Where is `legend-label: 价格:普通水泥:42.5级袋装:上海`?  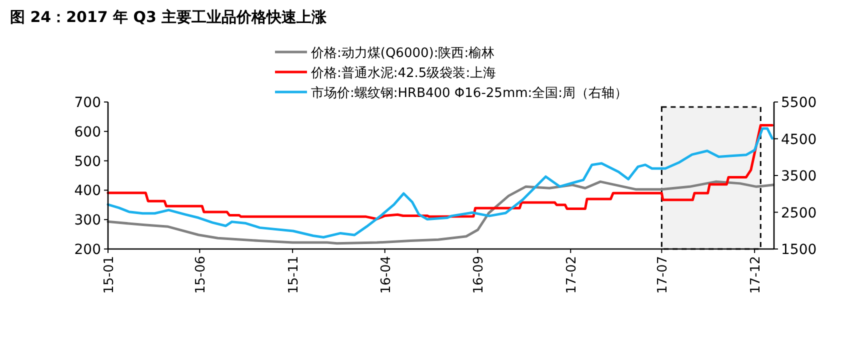
legend-label: 价格:普通水泥:42.5级袋装:上海 is located at coordinates (403, 73).